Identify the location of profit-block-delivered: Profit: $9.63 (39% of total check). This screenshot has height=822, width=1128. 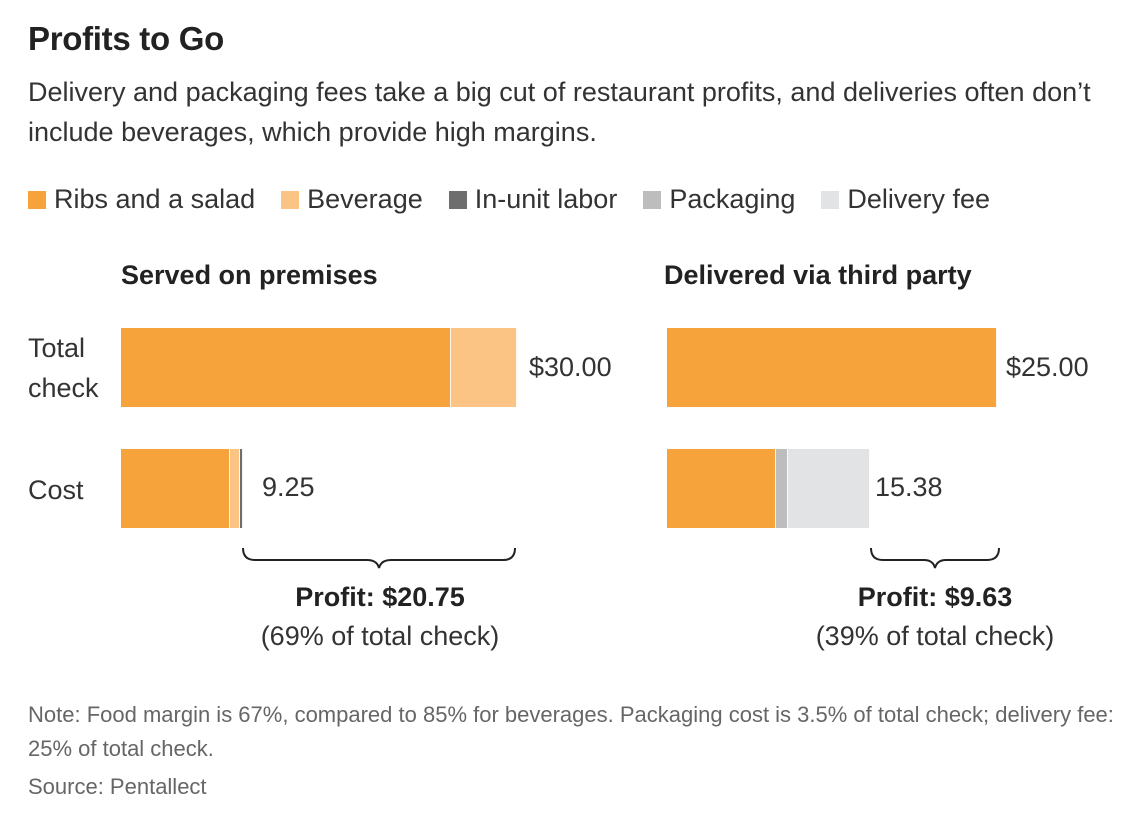
(935, 617).